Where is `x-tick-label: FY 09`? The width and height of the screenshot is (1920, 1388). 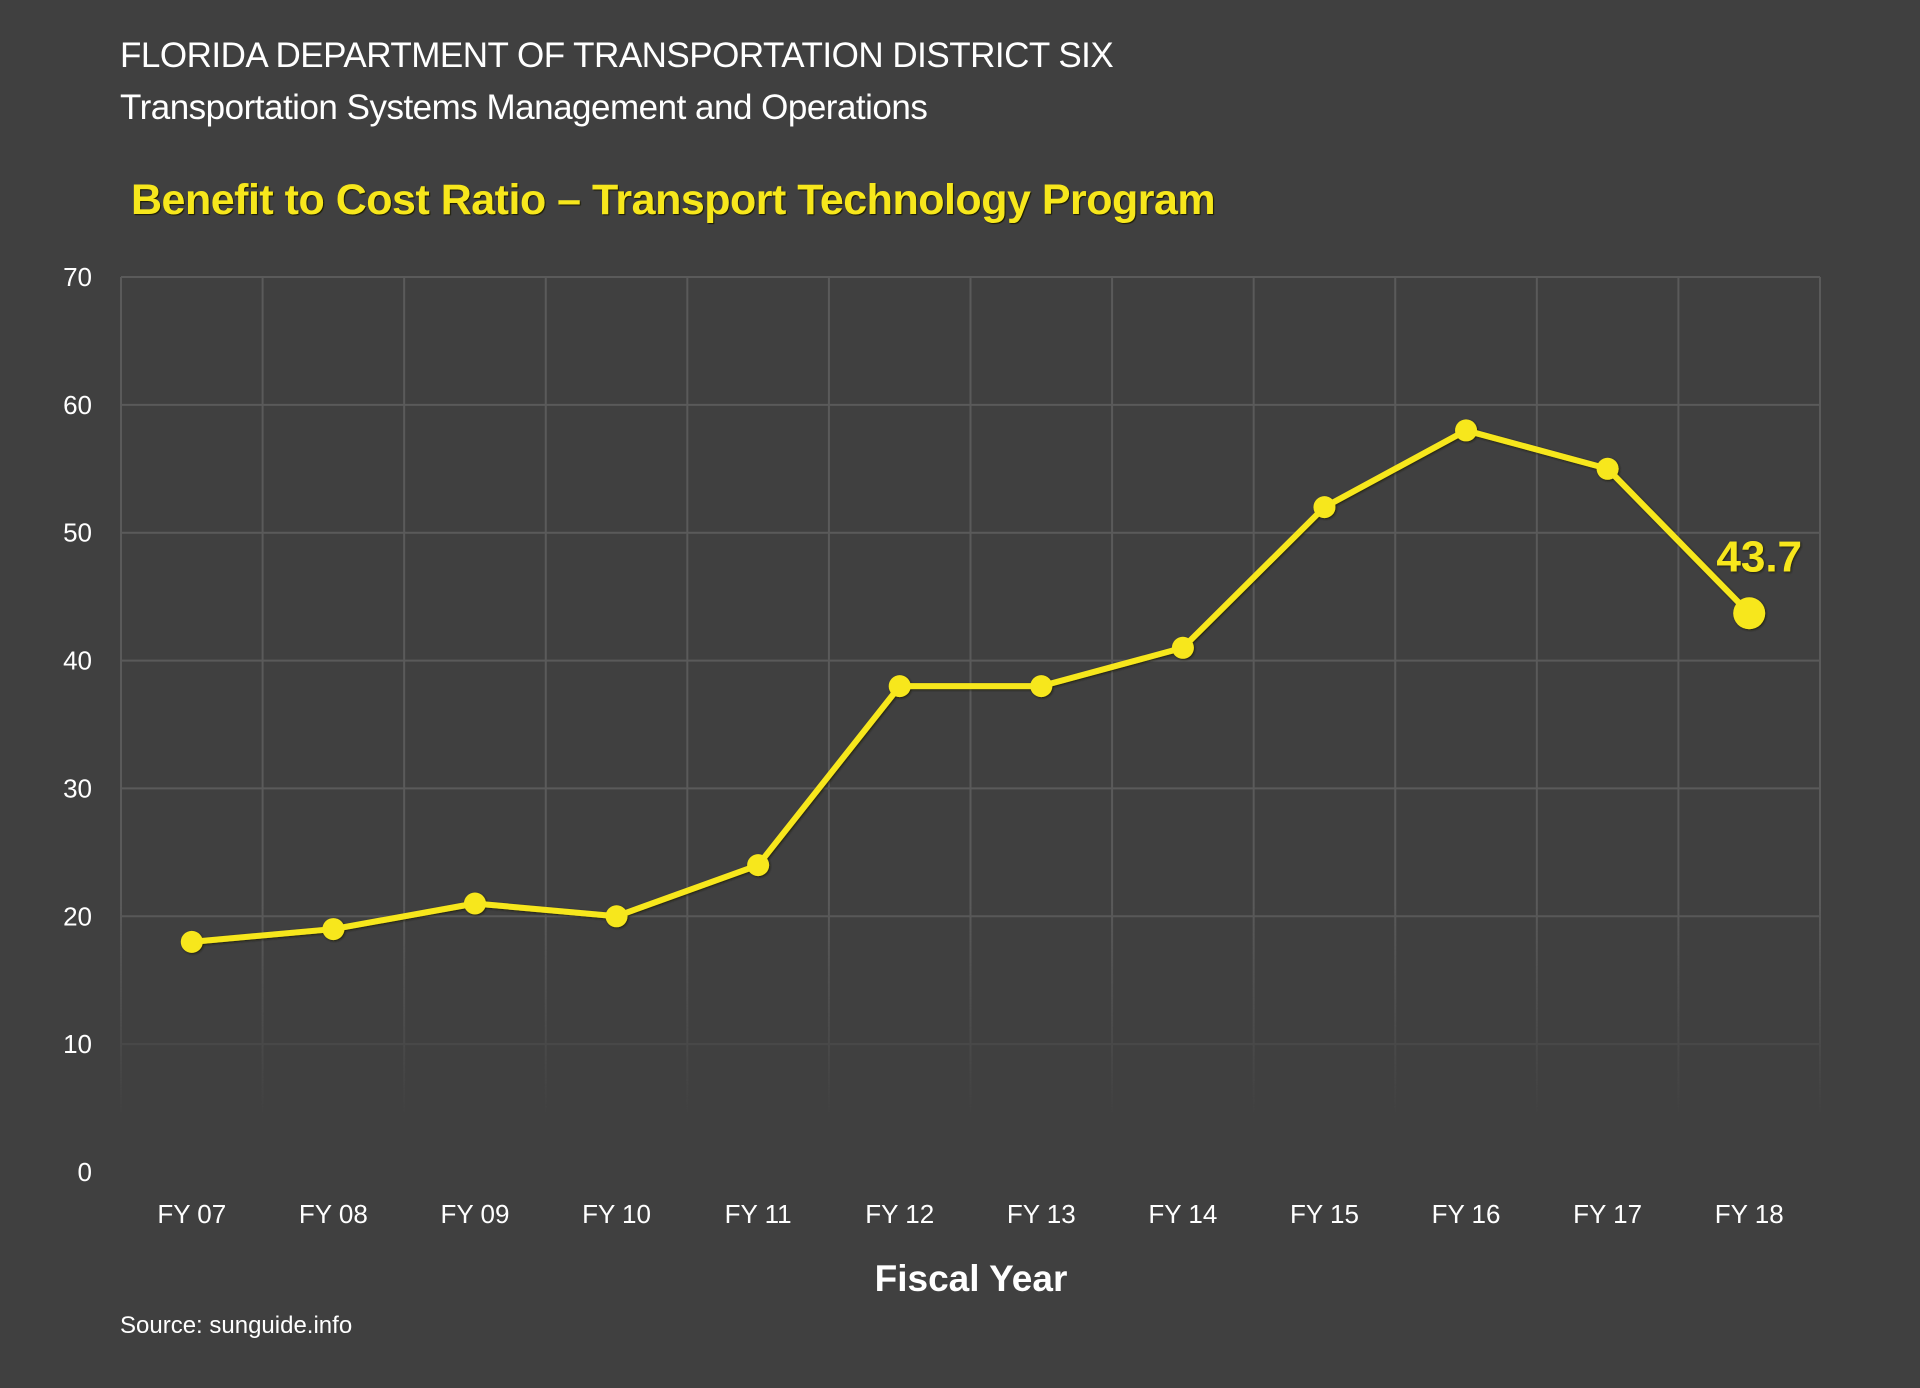
x-tick-label: FY 09 is located at coordinates (475, 1214).